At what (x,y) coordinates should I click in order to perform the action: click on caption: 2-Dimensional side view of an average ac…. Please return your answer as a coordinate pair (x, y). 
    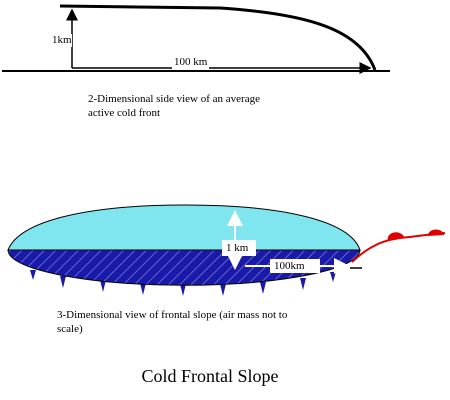
    Looking at the image, I should click on (174, 106).